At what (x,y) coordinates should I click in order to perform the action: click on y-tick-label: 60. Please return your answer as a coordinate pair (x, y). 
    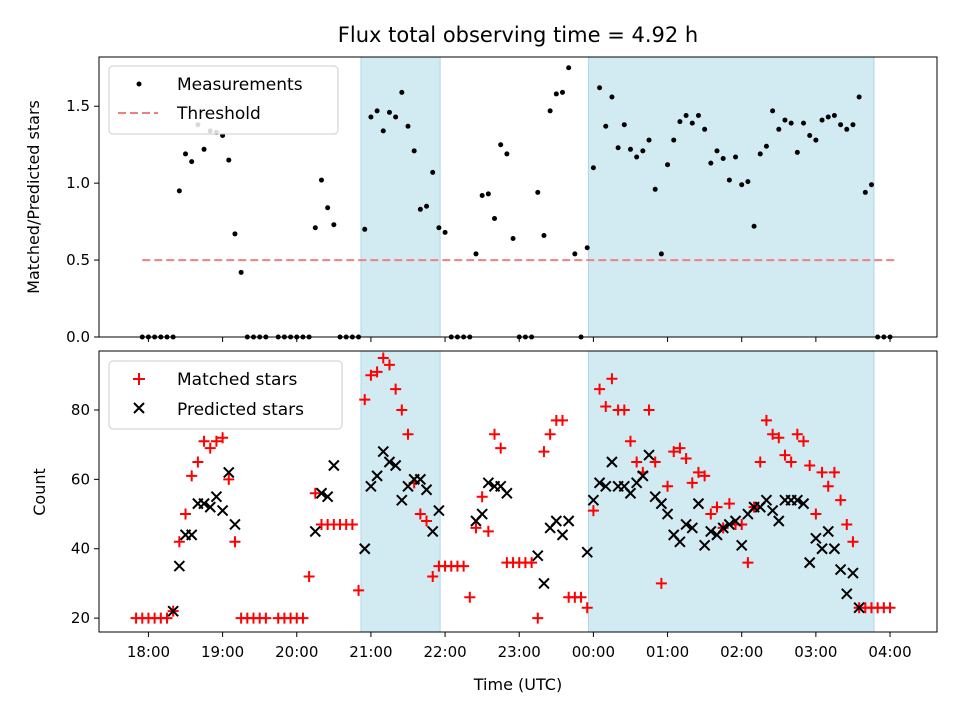
    Looking at the image, I should click on (80, 479).